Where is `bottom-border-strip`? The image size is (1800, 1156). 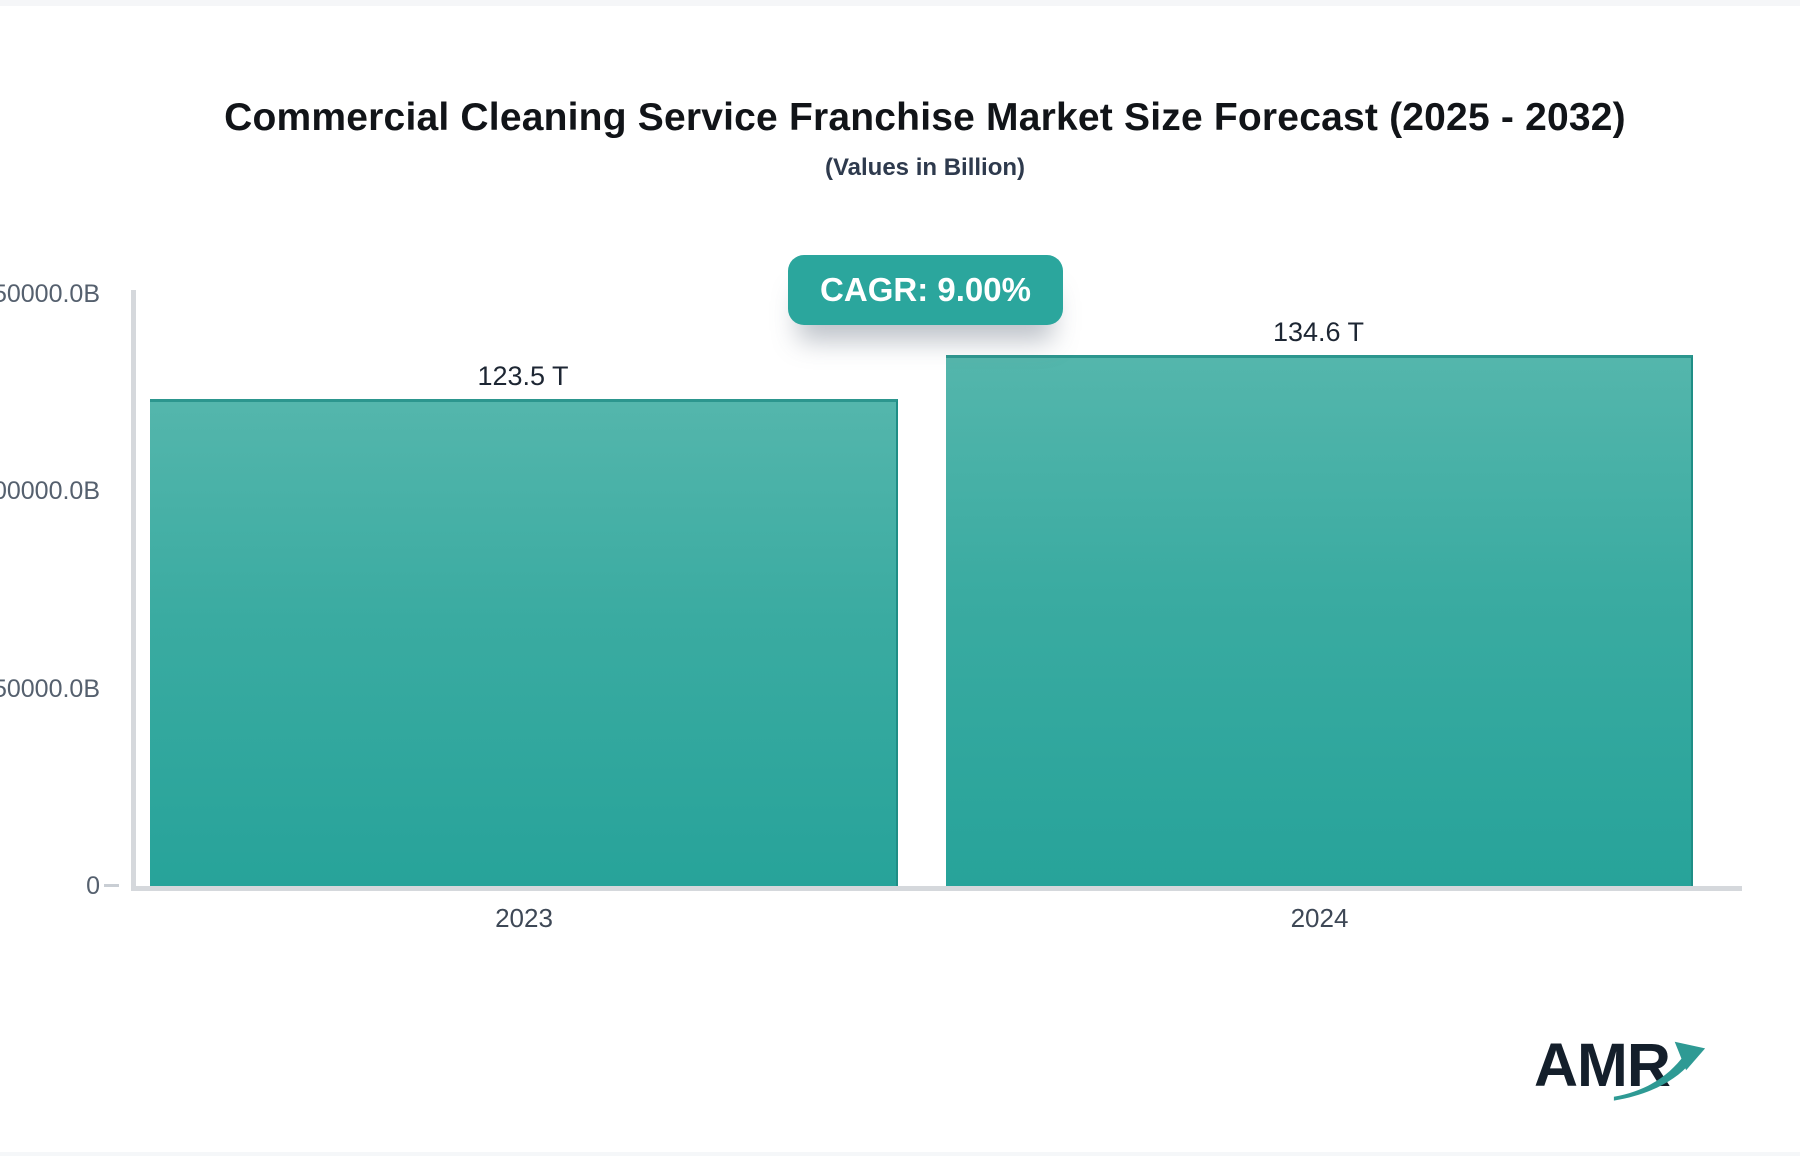
bottom-border-strip is located at coordinates (900, 1154).